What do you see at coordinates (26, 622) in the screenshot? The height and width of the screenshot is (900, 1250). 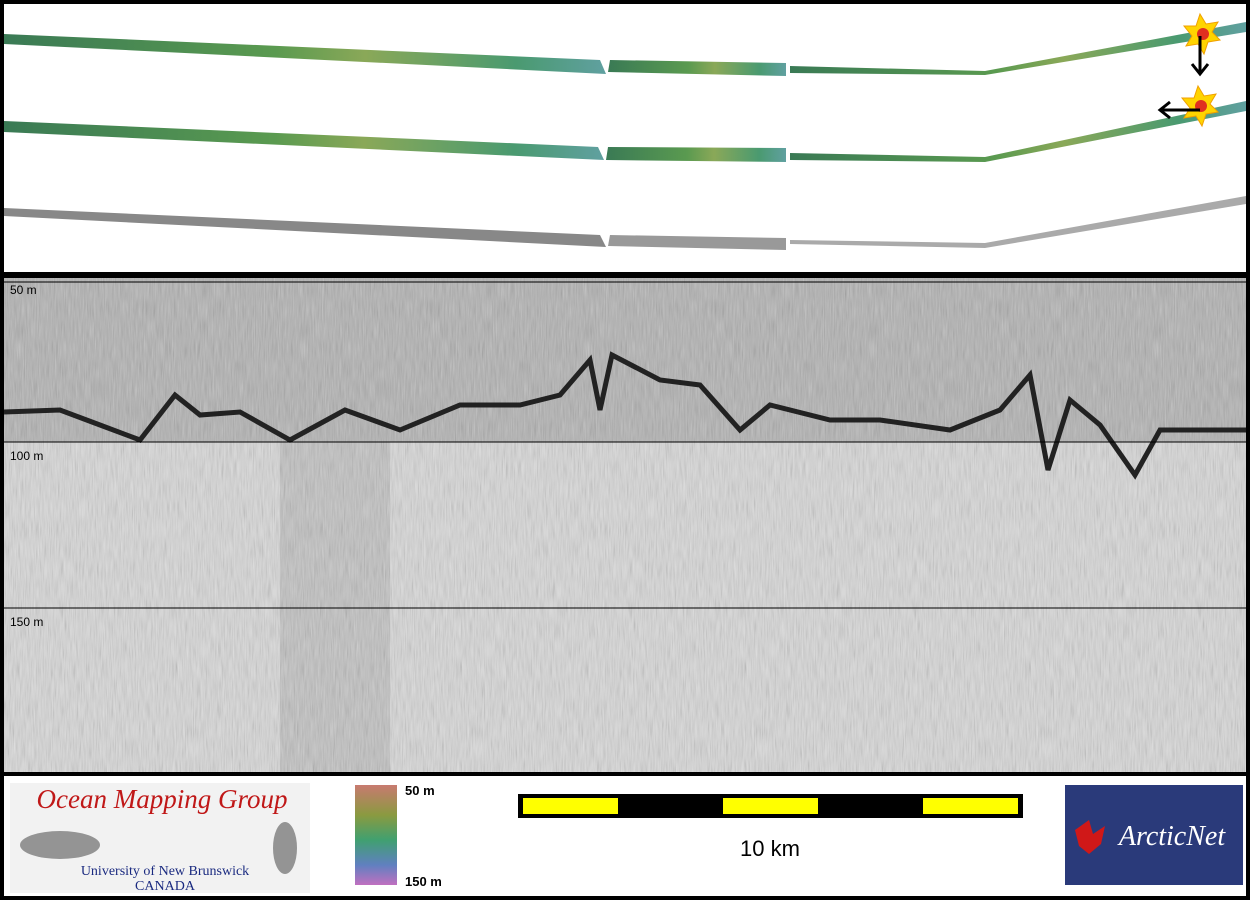 I see `depth-label: 150 m` at bounding box center [26, 622].